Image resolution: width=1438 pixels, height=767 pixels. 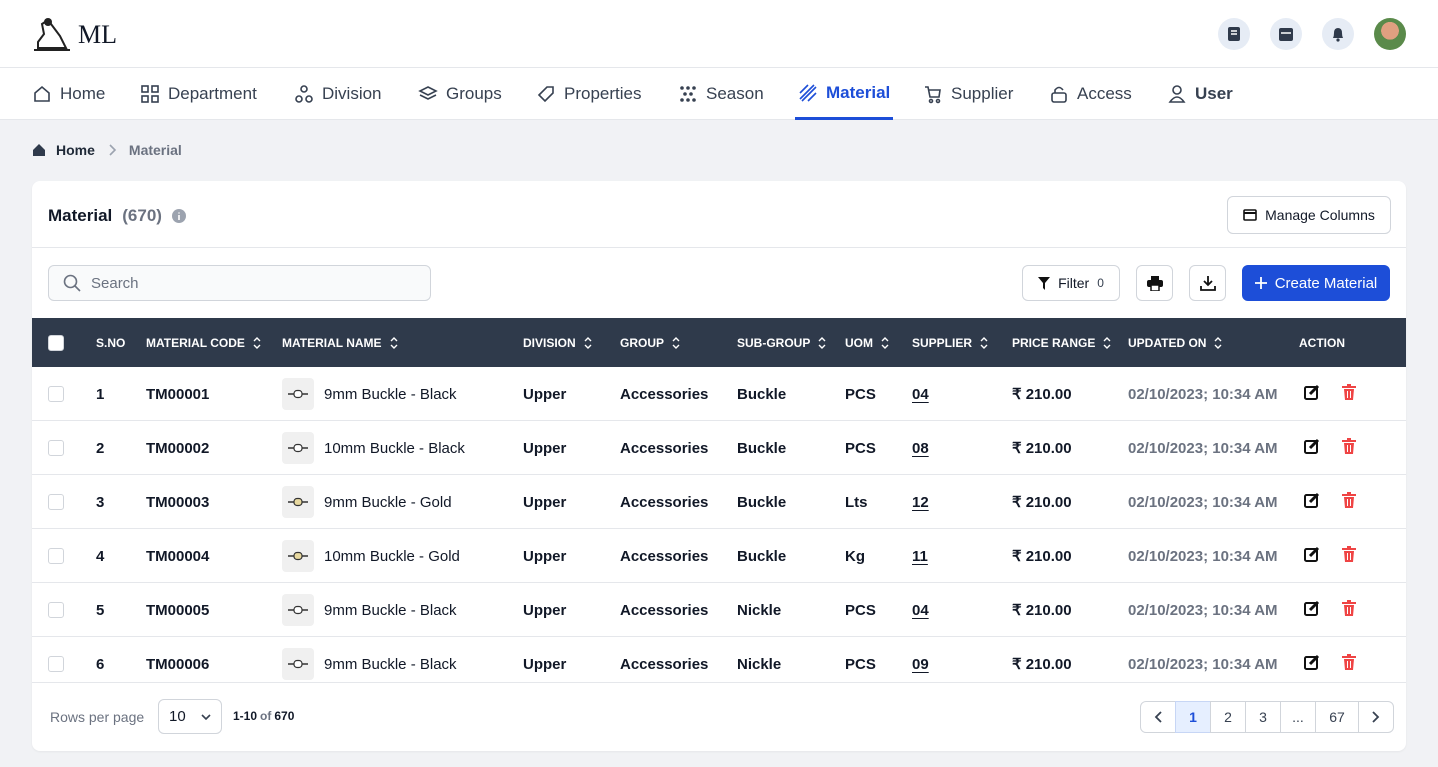 I want to click on table-cell: Nickle, so click(x=759, y=659).